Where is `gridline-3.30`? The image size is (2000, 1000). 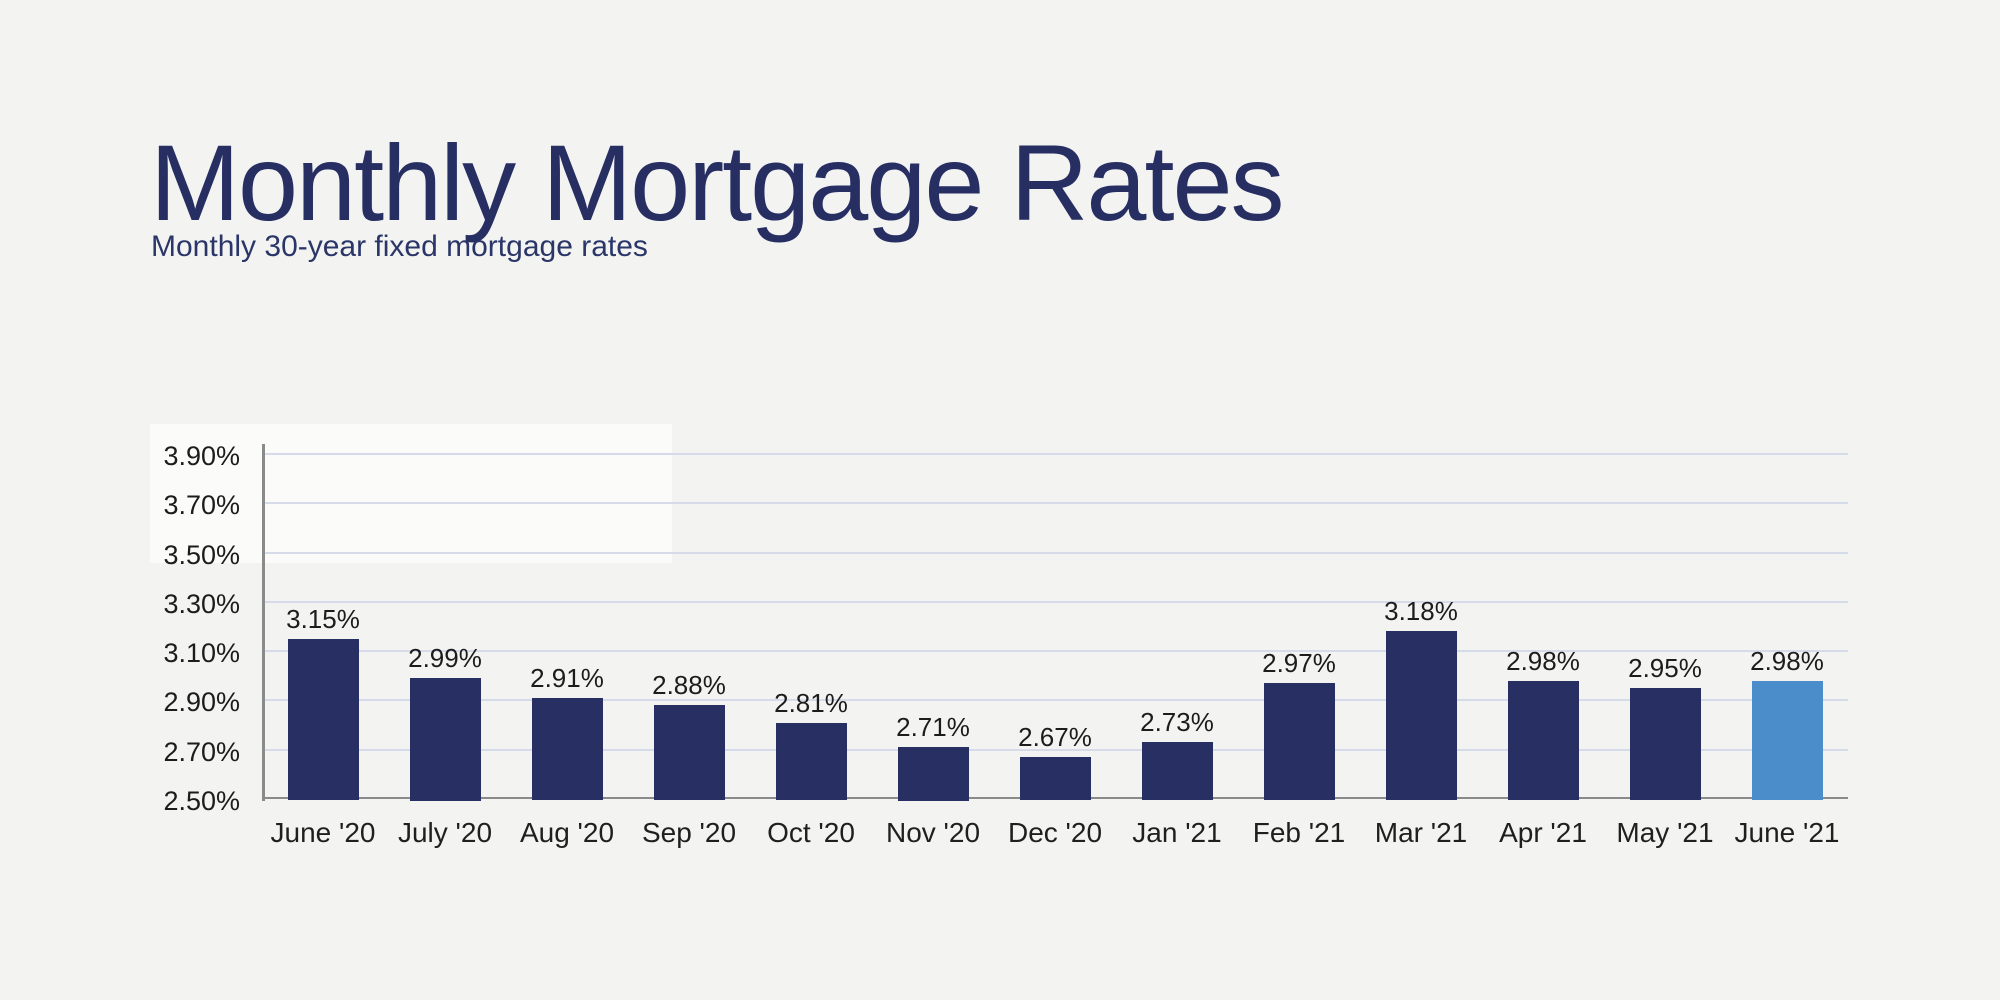 gridline-3.30 is located at coordinates (1055, 601).